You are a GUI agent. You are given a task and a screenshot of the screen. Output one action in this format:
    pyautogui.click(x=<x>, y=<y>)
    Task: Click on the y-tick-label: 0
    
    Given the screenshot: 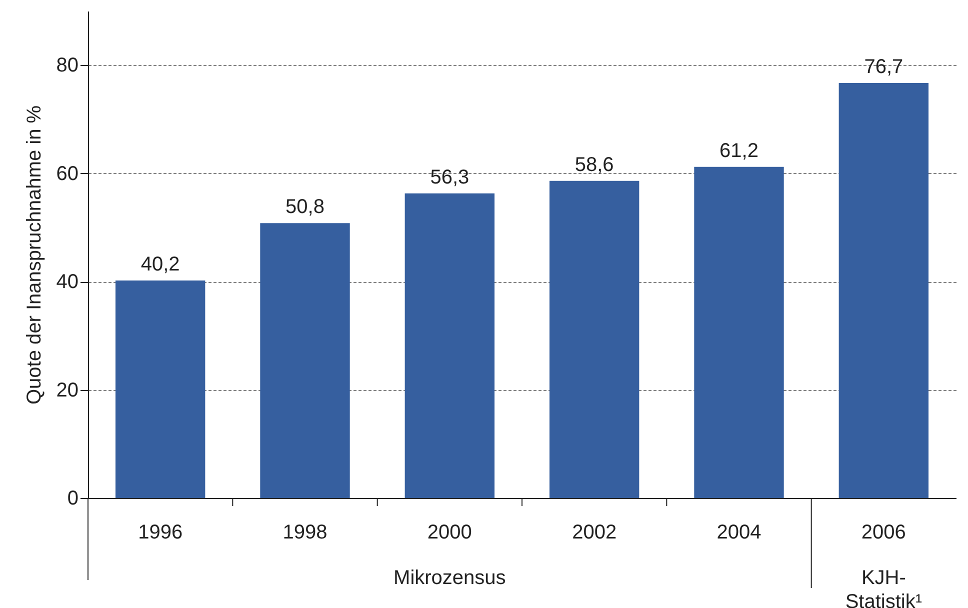 What is the action you would take?
    pyautogui.click(x=72, y=499)
    